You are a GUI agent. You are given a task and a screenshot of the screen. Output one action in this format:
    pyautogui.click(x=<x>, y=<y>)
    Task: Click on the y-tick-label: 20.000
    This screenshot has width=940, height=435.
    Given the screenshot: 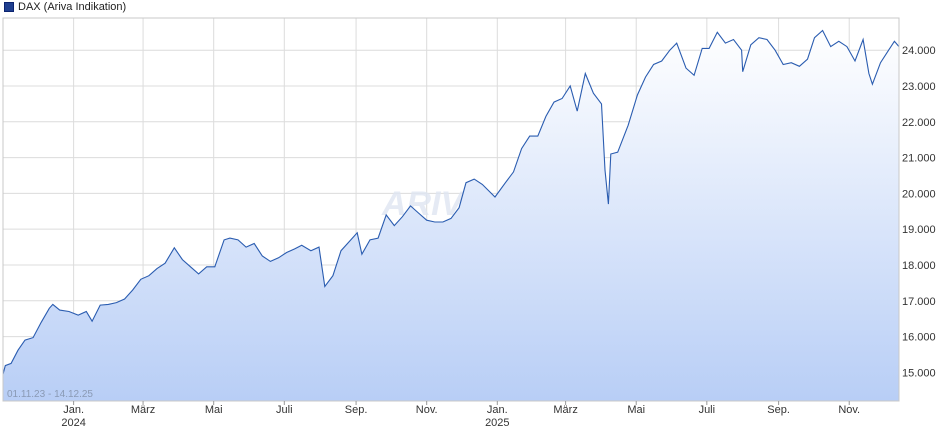 What is the action you would take?
    pyautogui.click(x=919, y=194)
    